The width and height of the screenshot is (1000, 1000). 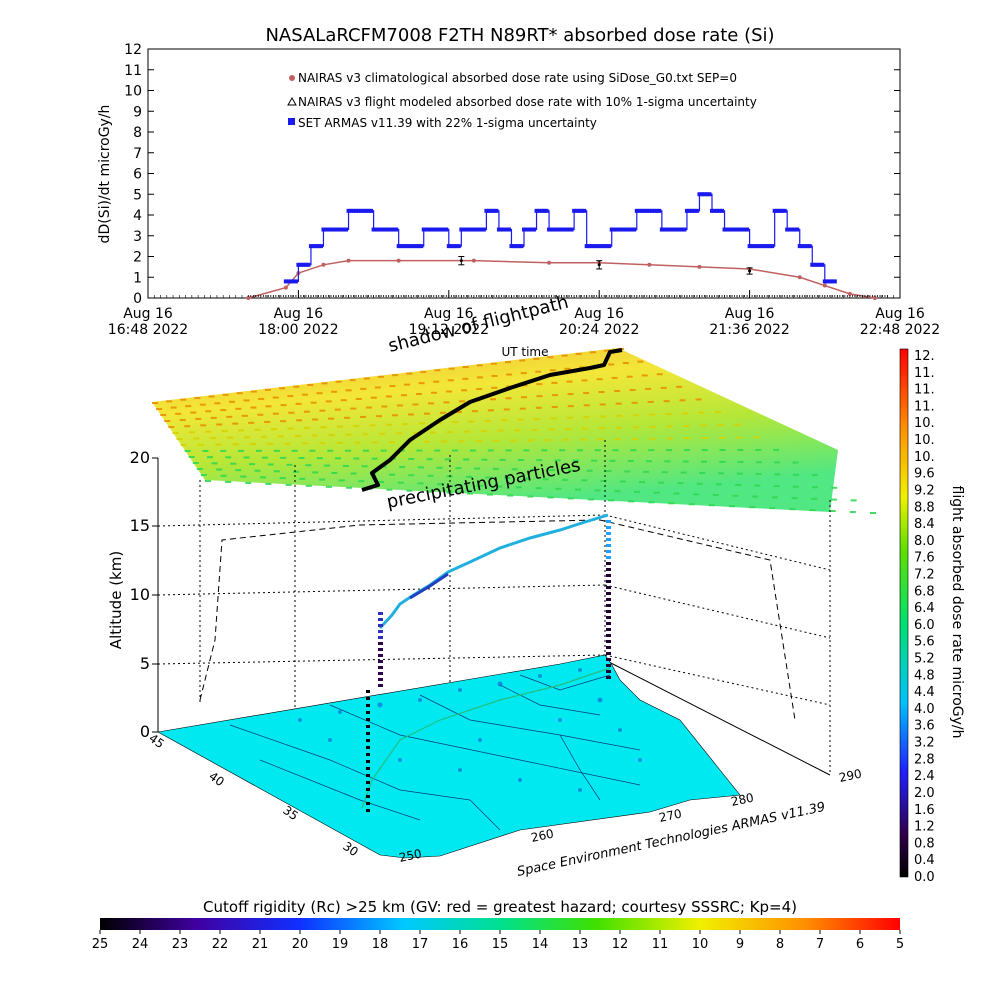 I want to click on cutoff-tick-label: 25, so click(x=100, y=944).